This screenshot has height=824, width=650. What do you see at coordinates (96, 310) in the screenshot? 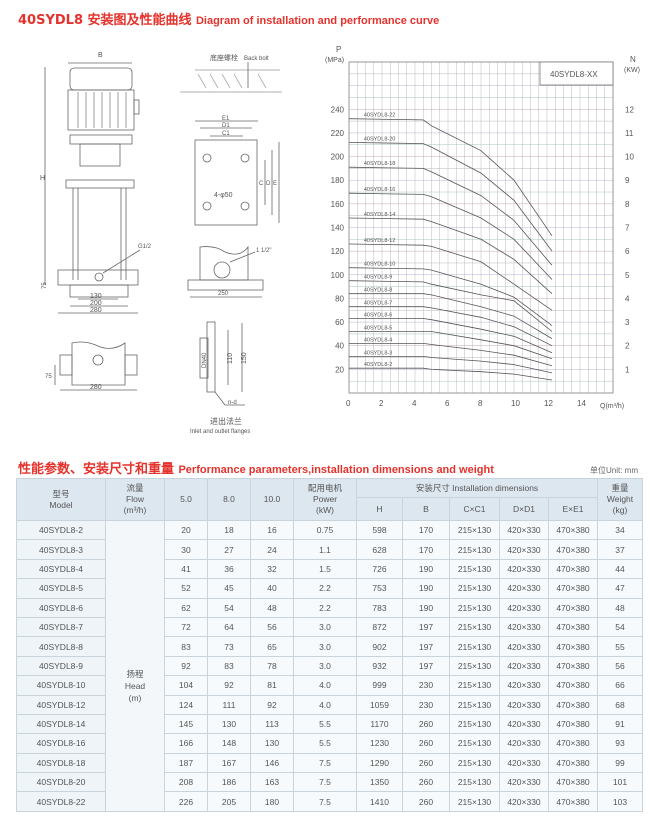
I see `dim-280: 280` at bounding box center [96, 310].